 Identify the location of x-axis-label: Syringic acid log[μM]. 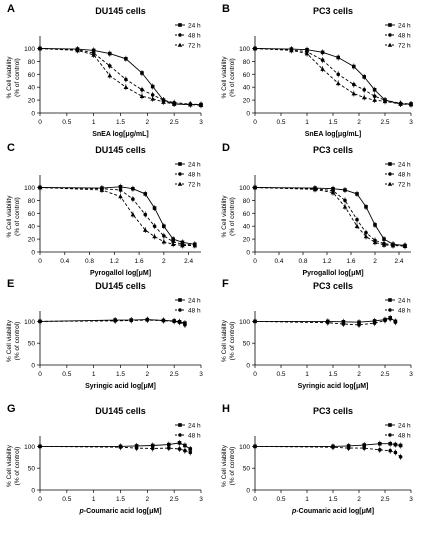
(120, 386).